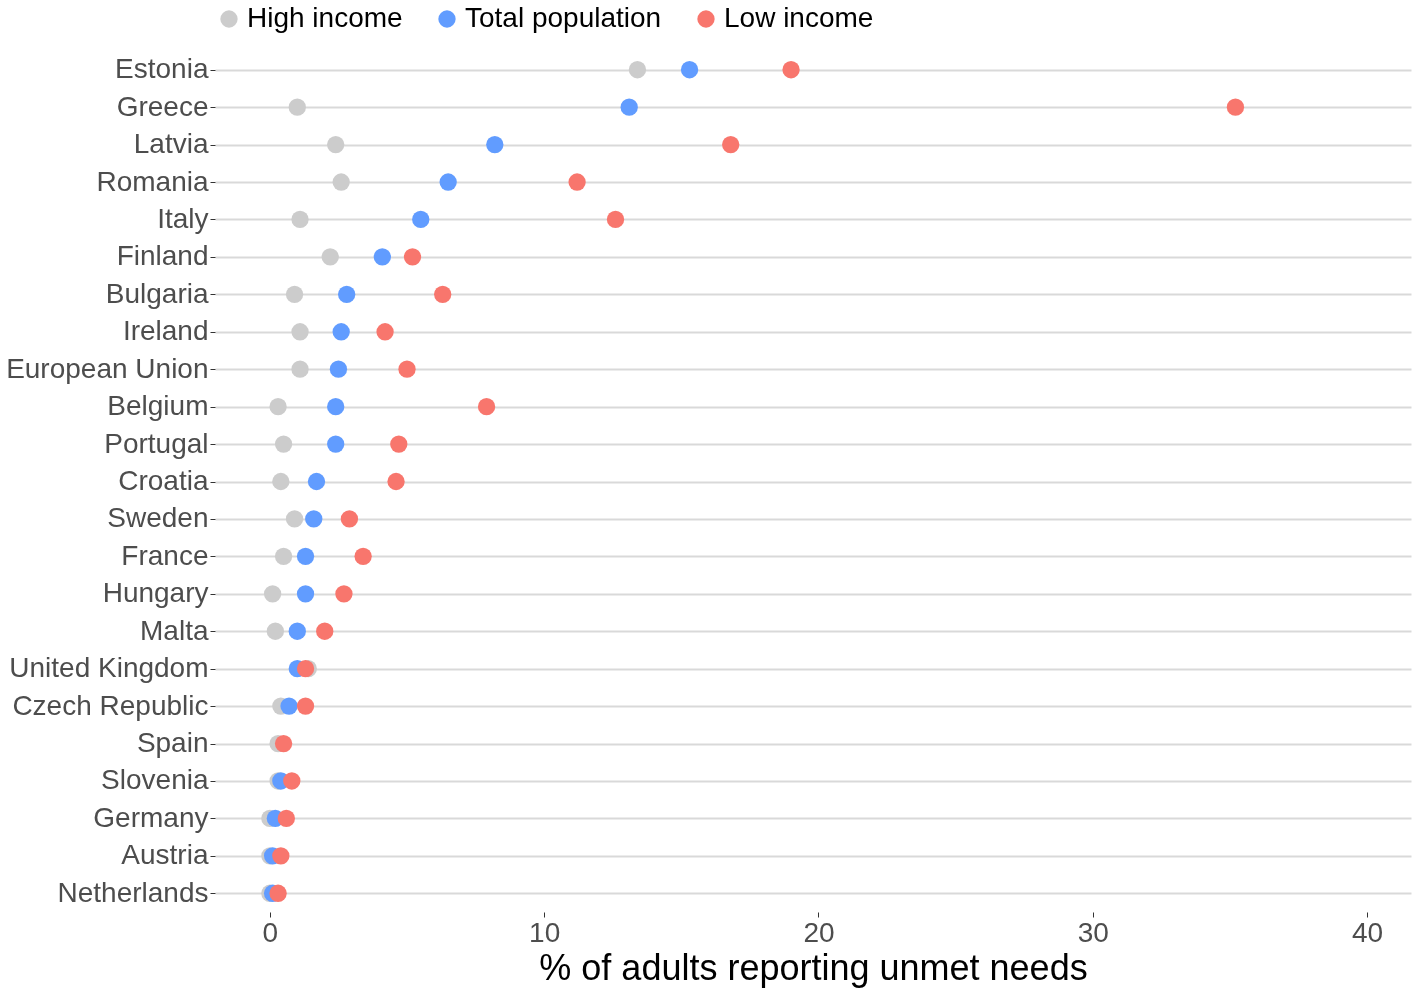 Image resolution: width=1416 pixels, height=991 pixels. What do you see at coordinates (325, 17) in the screenshot?
I see `legend-label: High income` at bounding box center [325, 17].